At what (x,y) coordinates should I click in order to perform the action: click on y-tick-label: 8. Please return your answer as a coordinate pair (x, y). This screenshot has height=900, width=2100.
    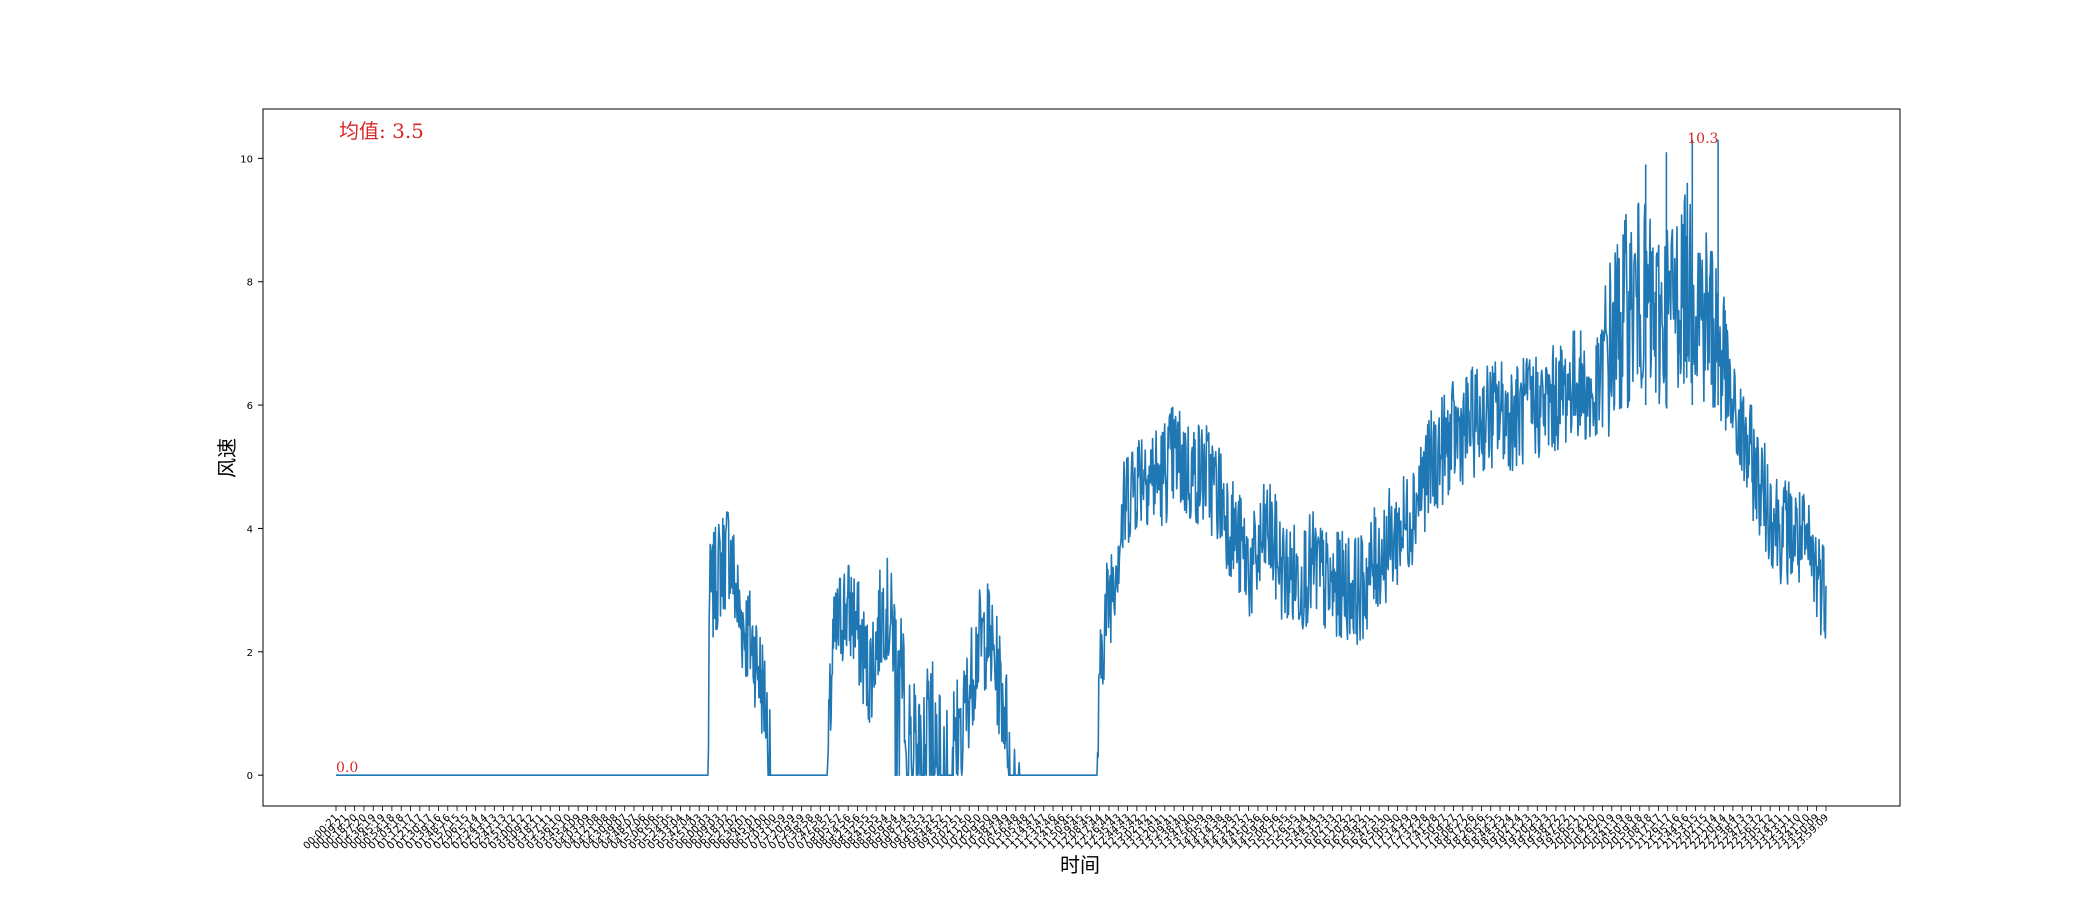
    Looking at the image, I should click on (250, 283).